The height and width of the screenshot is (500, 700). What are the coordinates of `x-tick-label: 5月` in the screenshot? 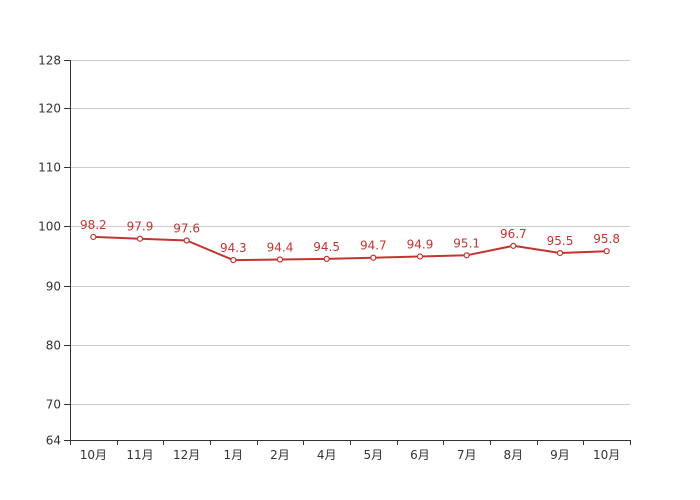 It's located at (374, 455).